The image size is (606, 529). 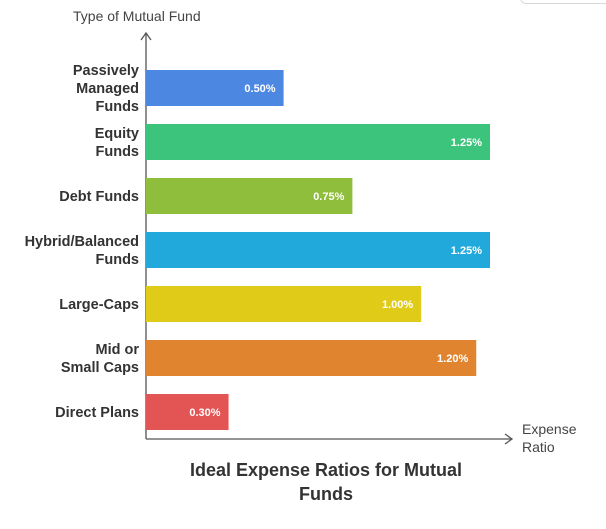 I want to click on chart-title-line: Ideal Expense Ratios for Mutual, so click(x=326, y=470).